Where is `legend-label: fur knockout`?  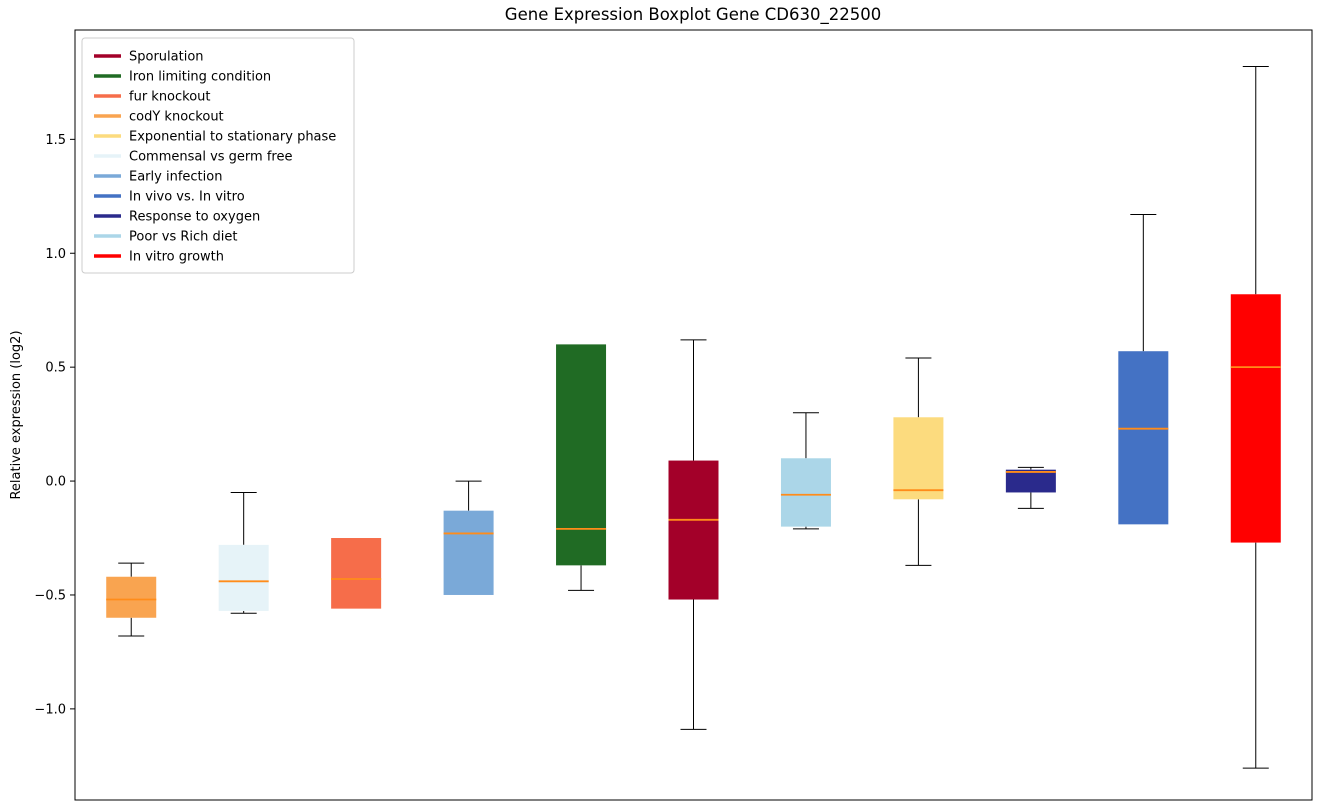 legend-label: fur knockout is located at coordinates (170, 97).